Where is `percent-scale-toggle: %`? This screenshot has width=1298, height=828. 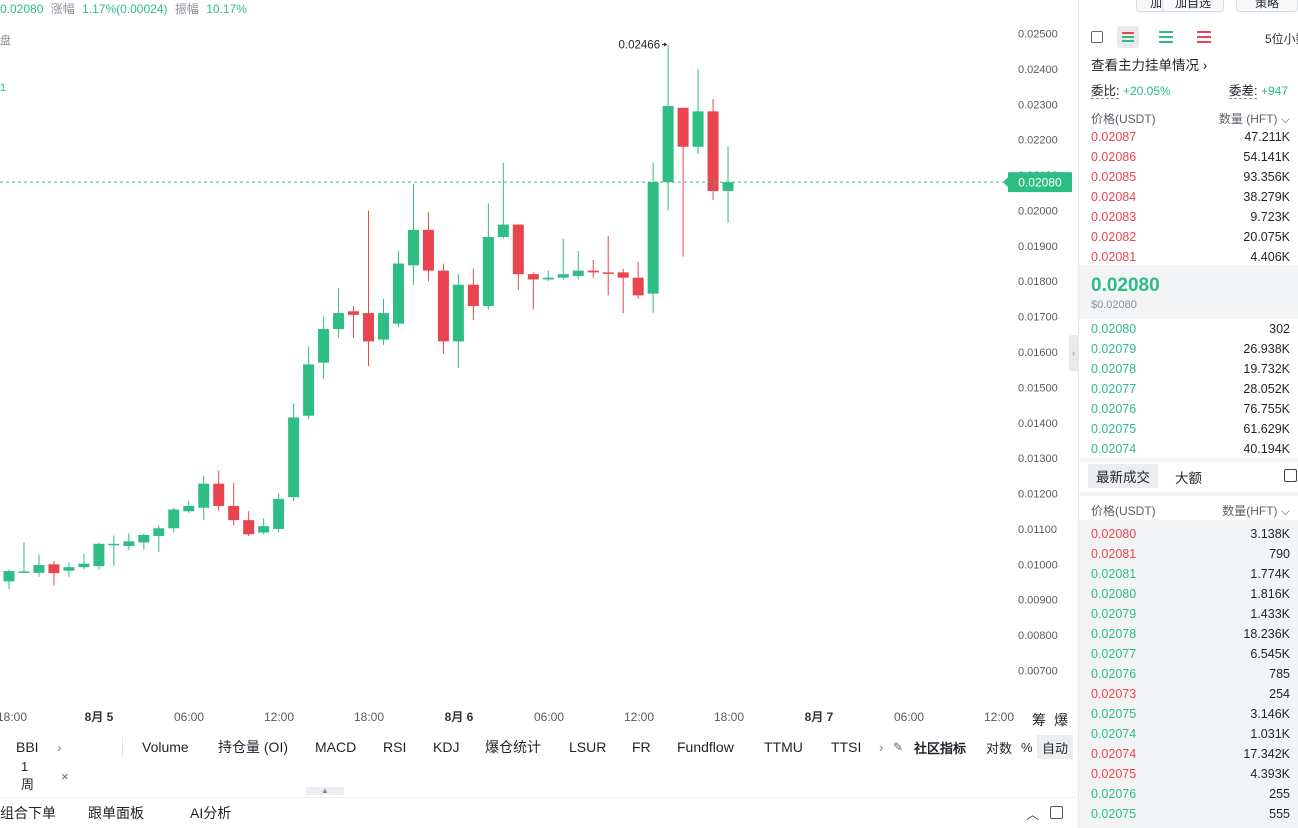
percent-scale-toggle: % is located at coordinates (1027, 747).